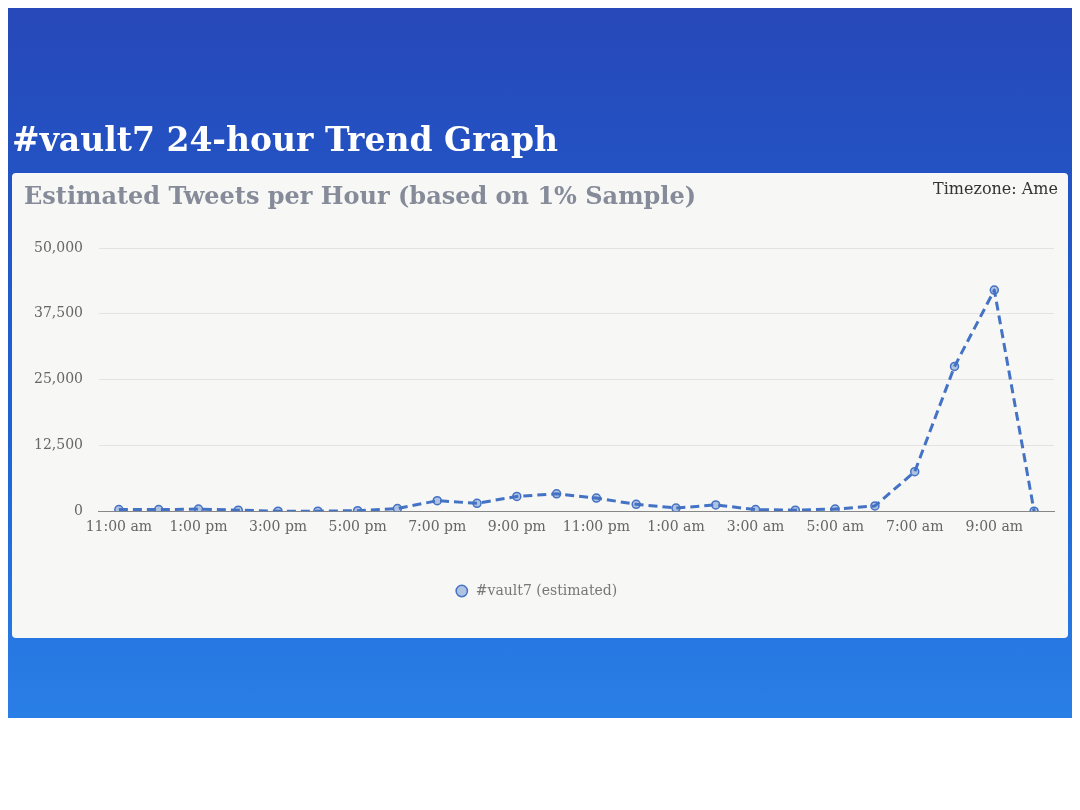 The image size is (1080, 810). Describe the element at coordinates (119, 526) in the screenshot. I see `x-tick-label: 11:00 am` at that location.